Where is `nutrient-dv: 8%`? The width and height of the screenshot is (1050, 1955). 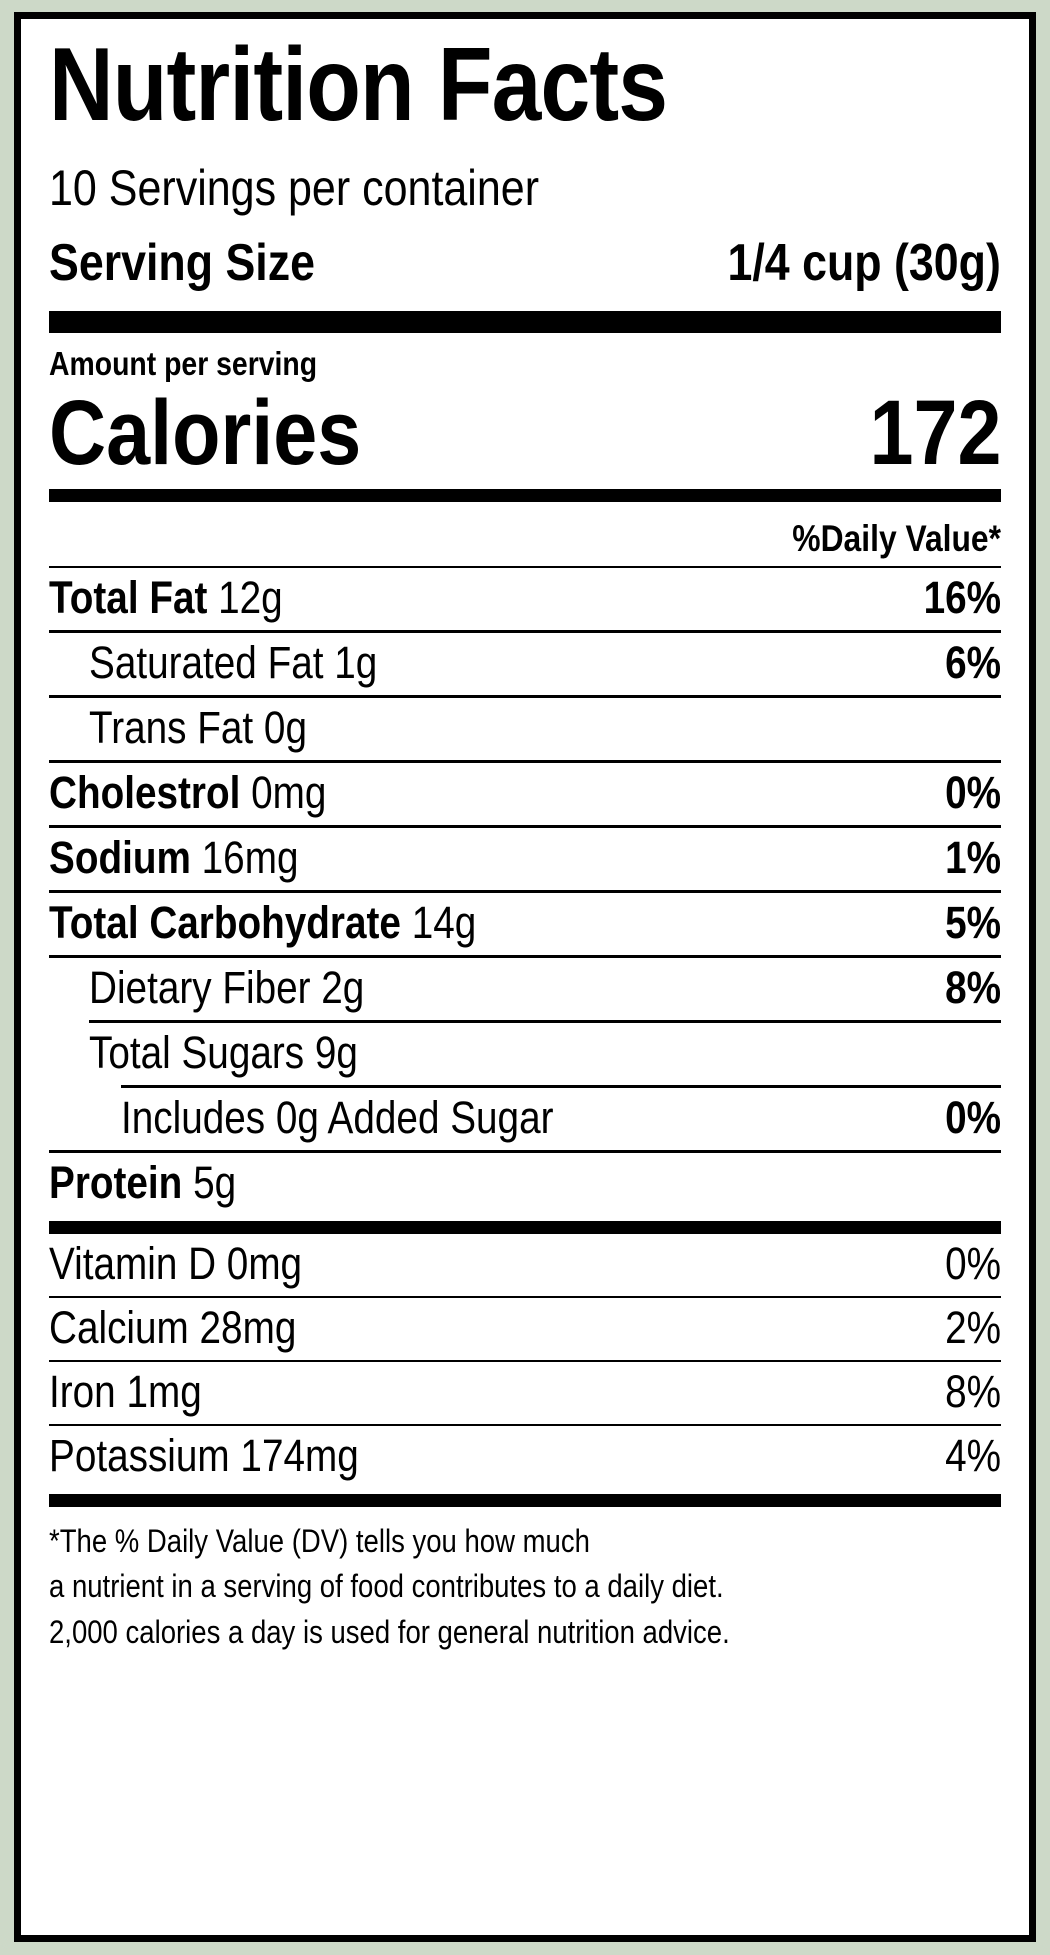 nutrient-dv: 8% is located at coordinates (973, 987).